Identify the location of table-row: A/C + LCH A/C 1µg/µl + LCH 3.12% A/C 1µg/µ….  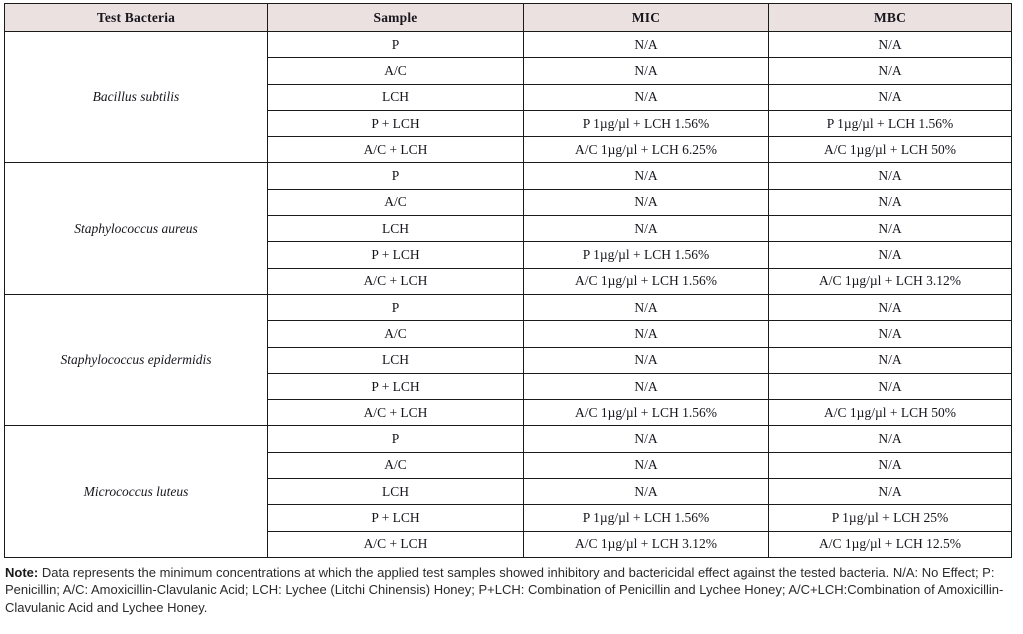
(508, 544).